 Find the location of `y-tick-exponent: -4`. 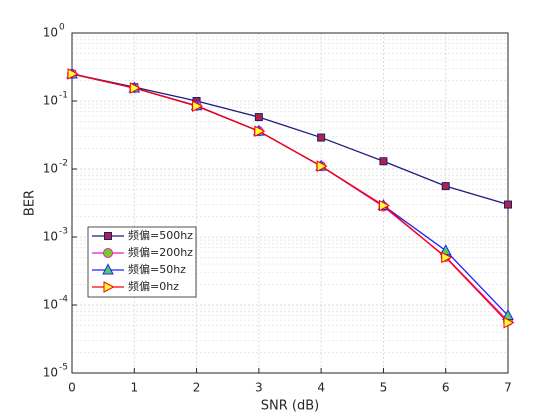

y-tick-exponent: -4 is located at coordinates (63, 300).